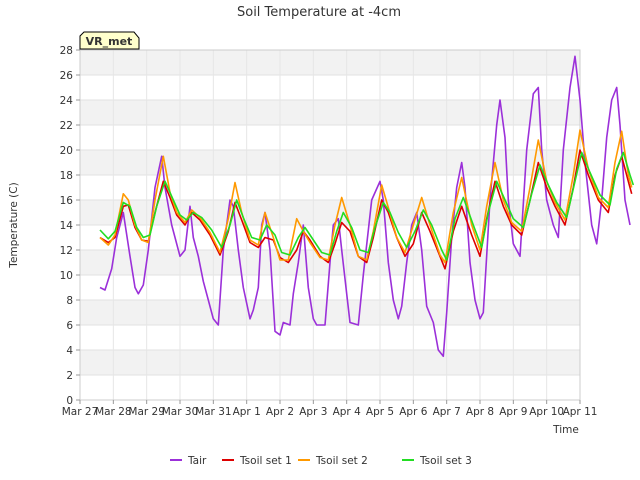 The image size is (640, 480). Describe the element at coordinates (80, 412) in the screenshot. I see `x-tick-label: Mar 27` at that location.